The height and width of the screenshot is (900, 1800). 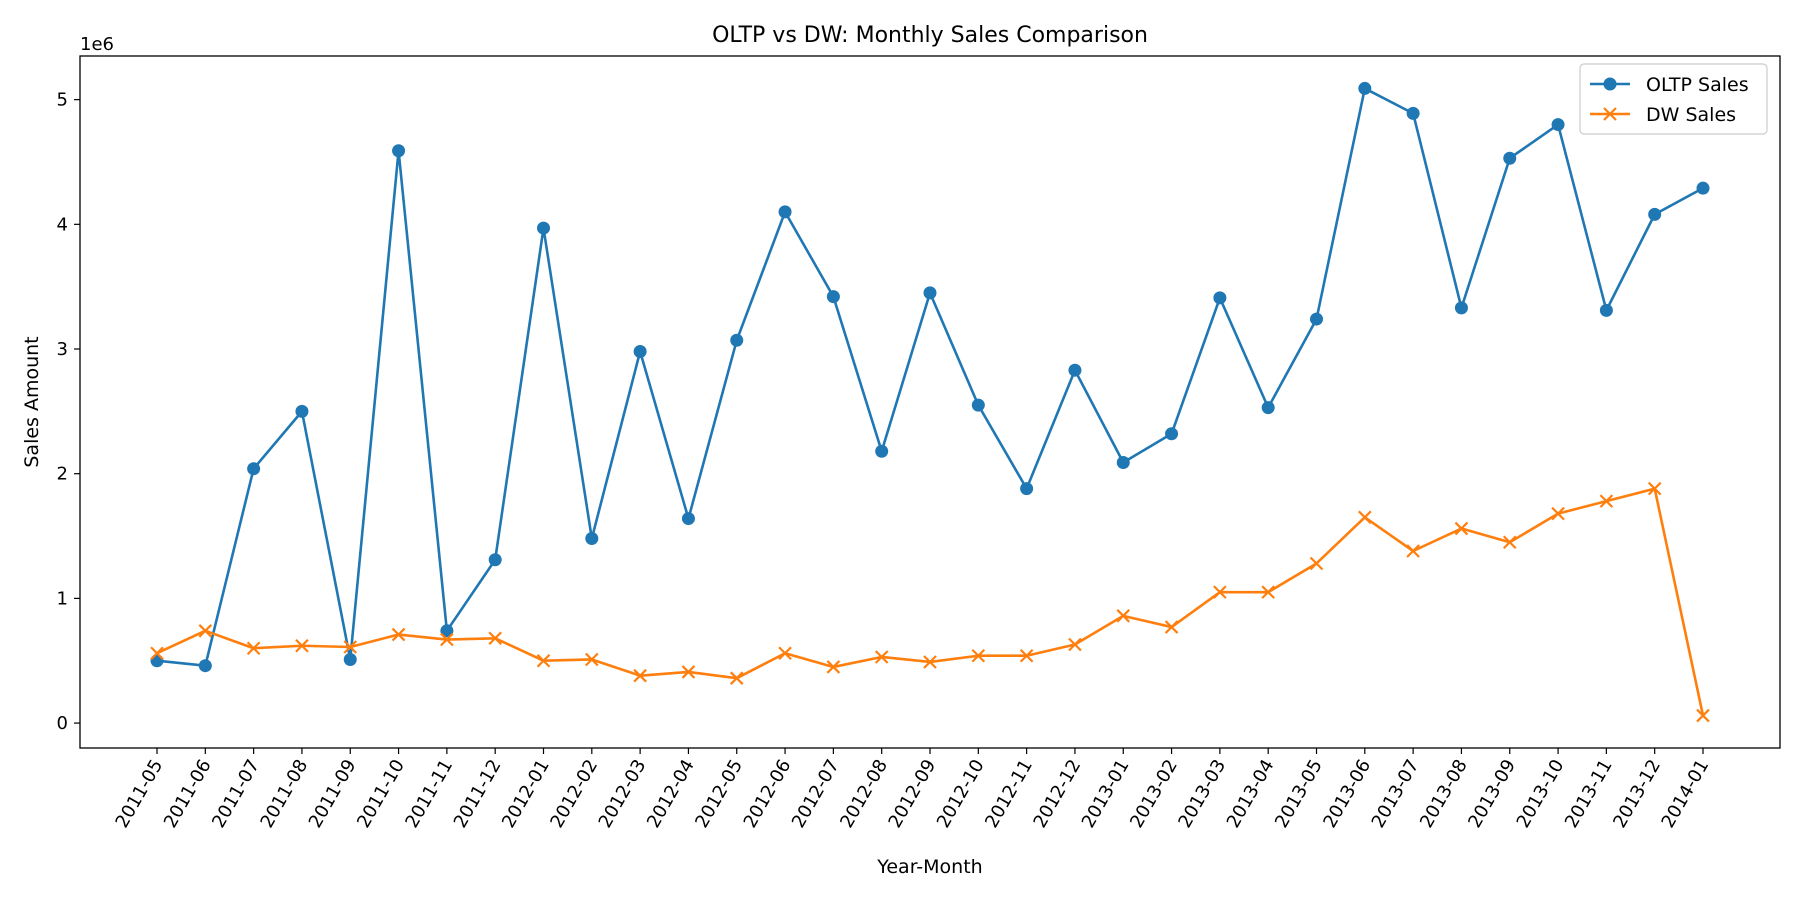 I want to click on x-tick-label: 2012-12, so click(x=1057, y=794).